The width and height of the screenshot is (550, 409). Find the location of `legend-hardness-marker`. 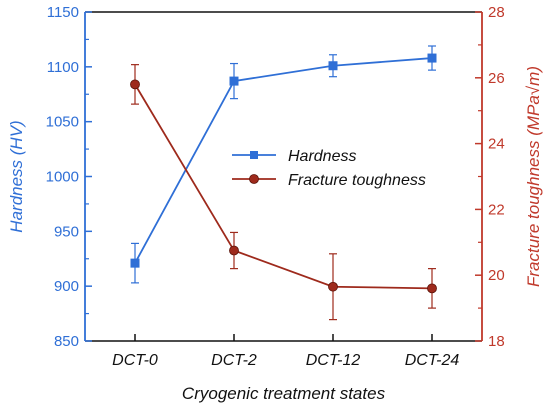

legend-hardness-marker is located at coordinates (254, 155).